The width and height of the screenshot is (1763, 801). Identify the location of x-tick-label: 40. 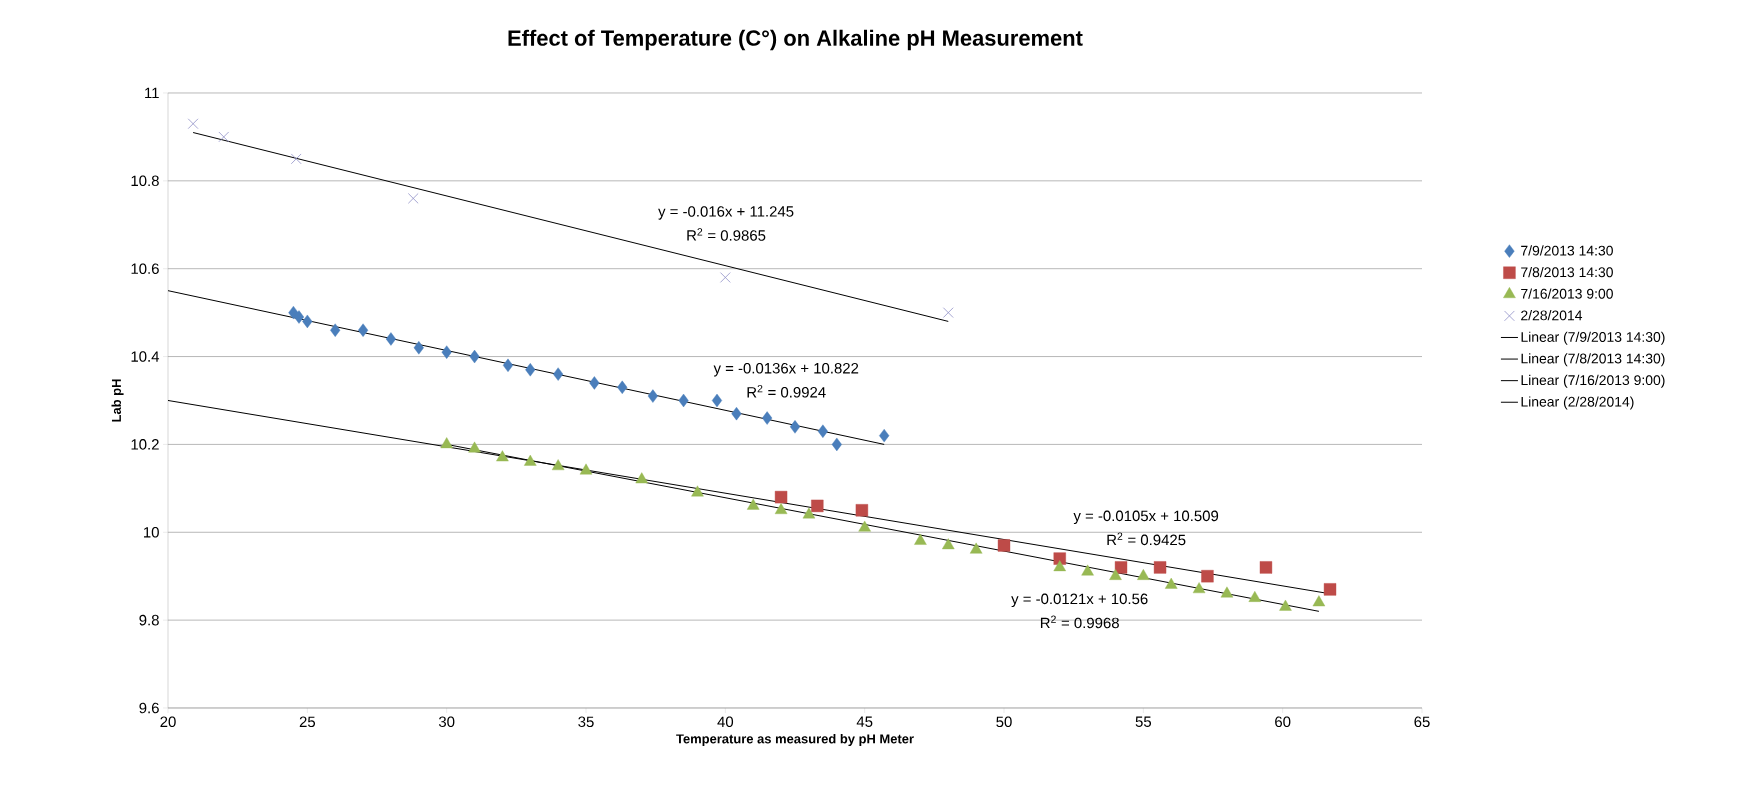
(725, 722).